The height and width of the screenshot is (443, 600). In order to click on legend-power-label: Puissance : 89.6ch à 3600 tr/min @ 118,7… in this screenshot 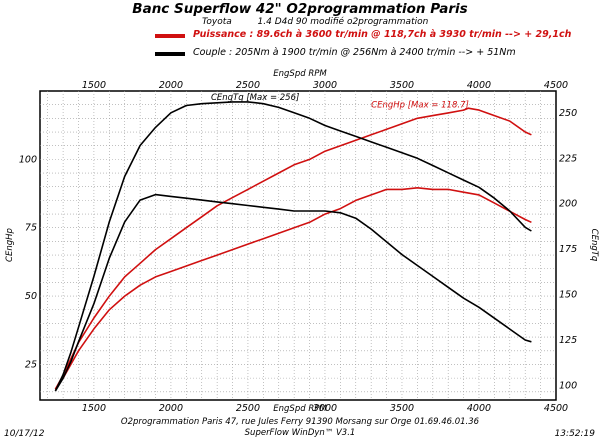, I will do `click(382, 34)`.